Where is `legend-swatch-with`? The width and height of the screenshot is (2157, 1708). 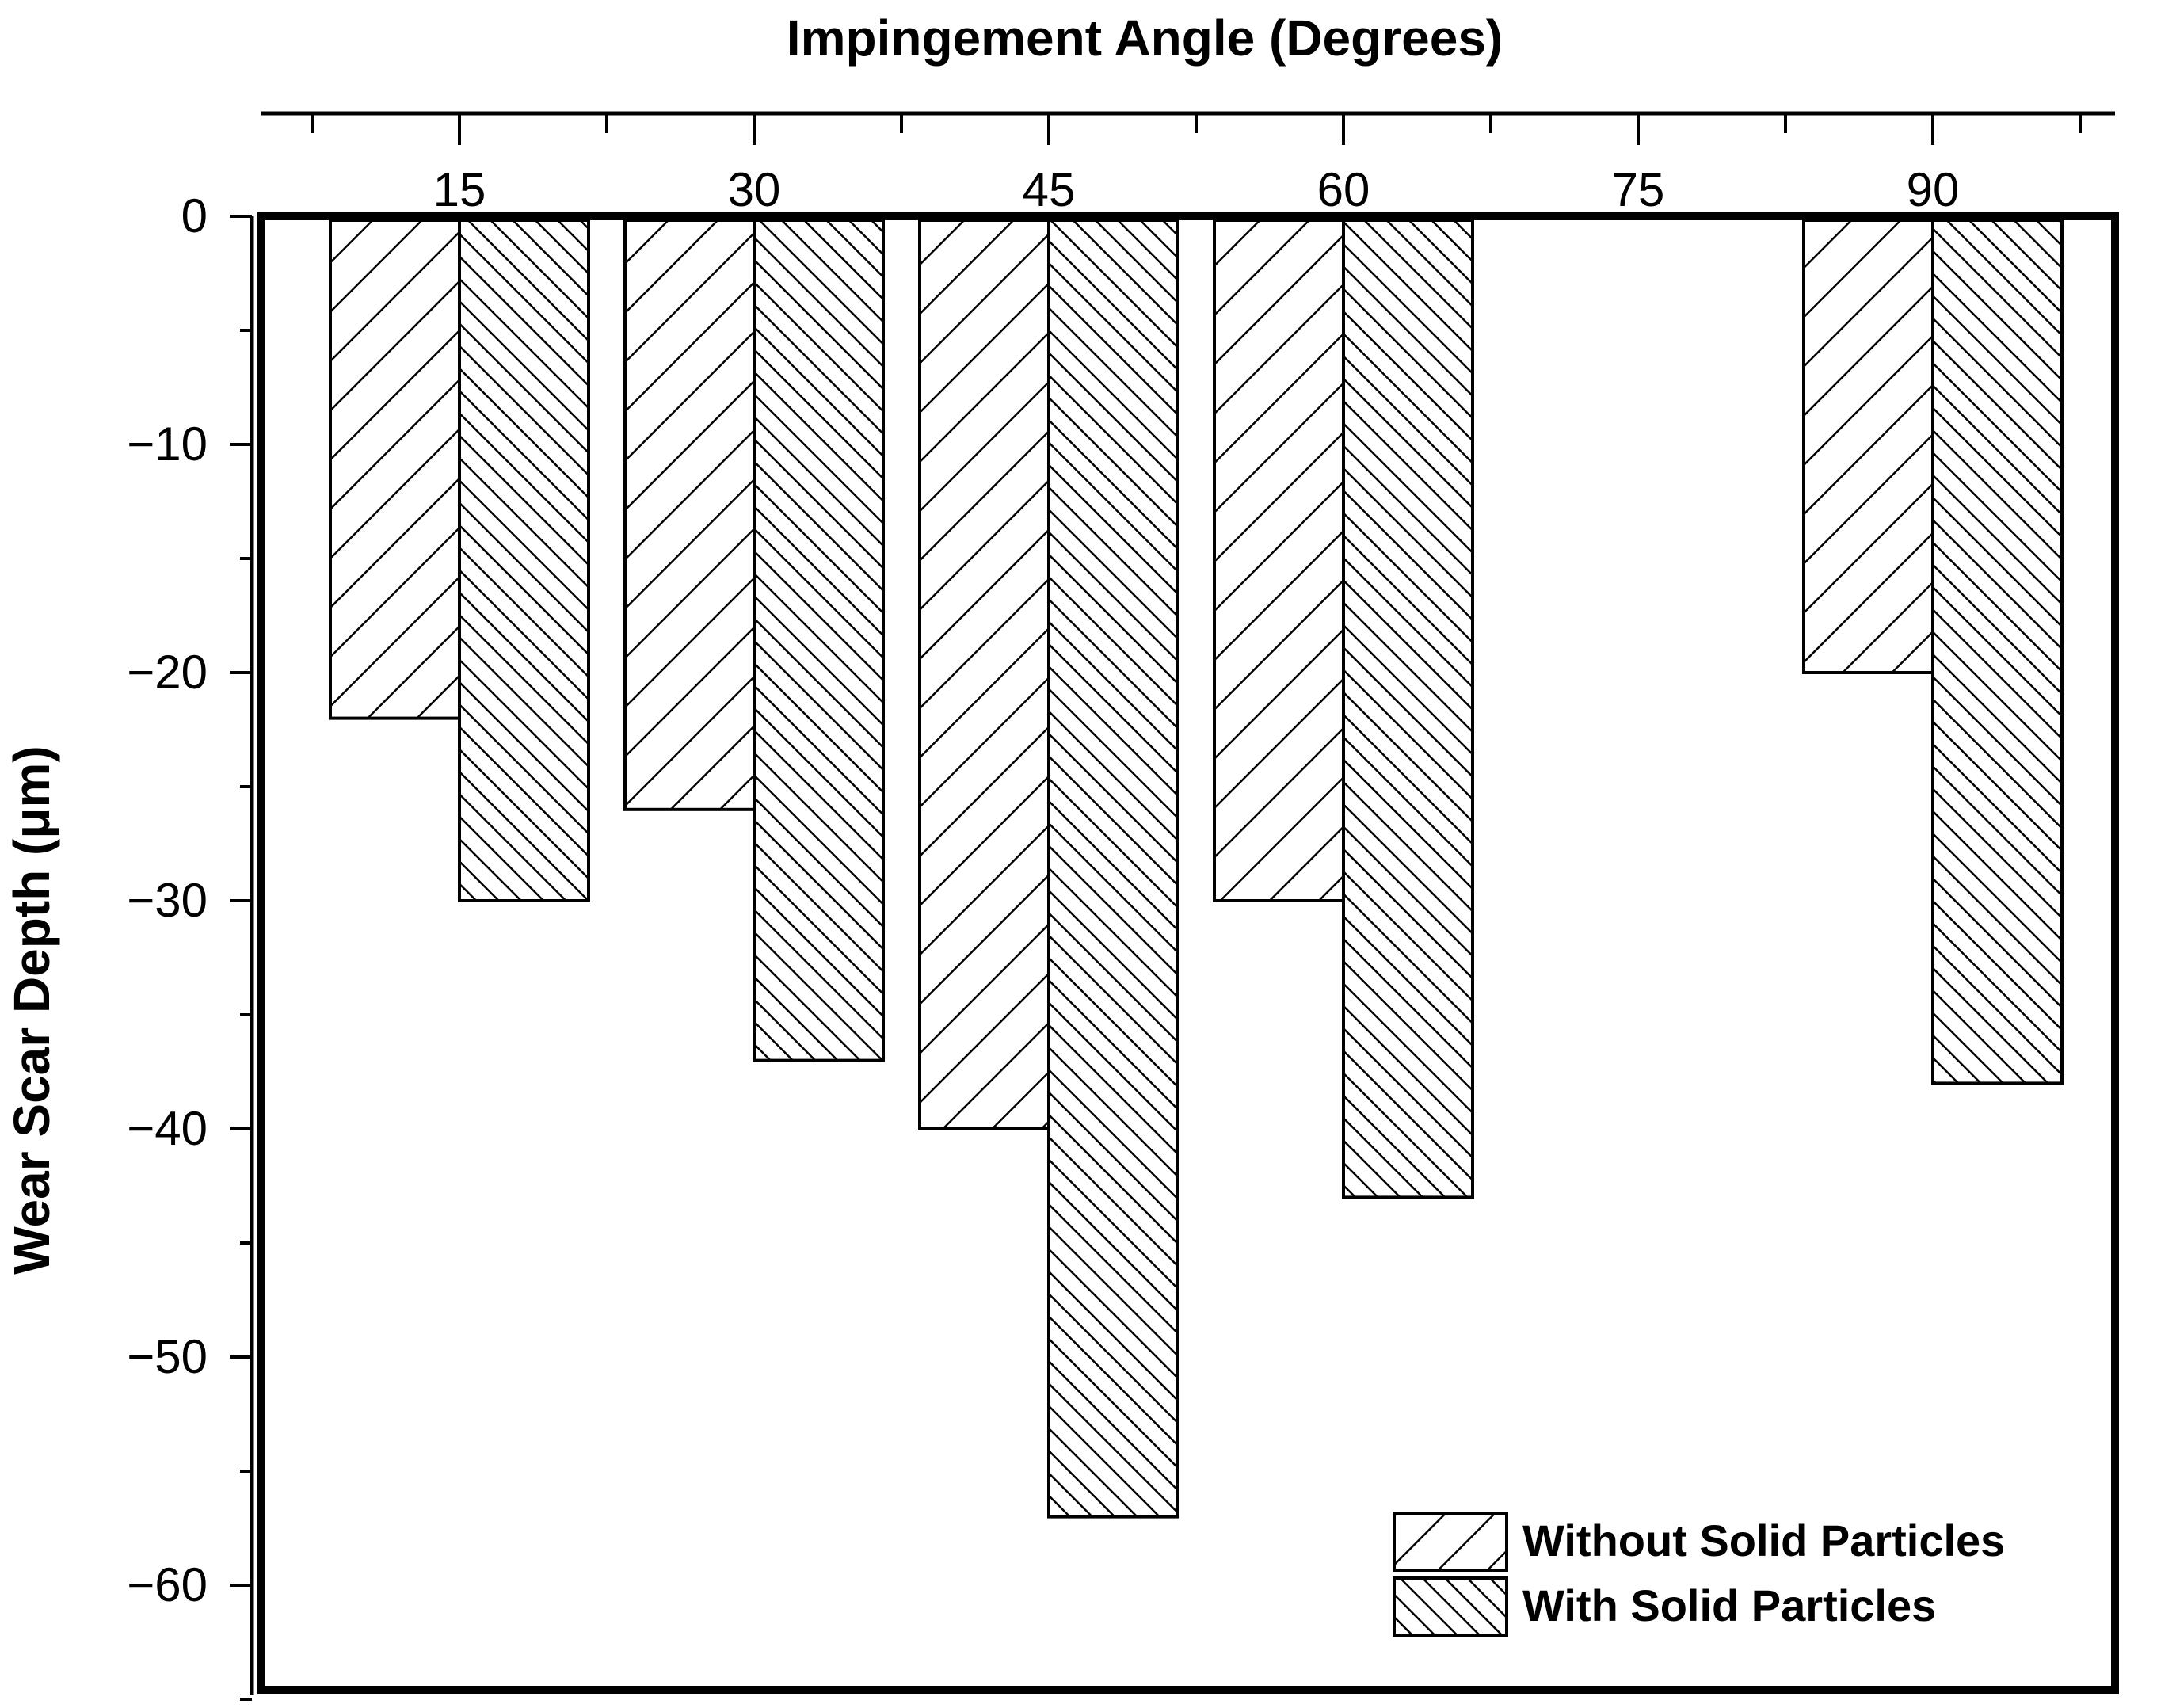 legend-swatch-with is located at coordinates (1450, 1607).